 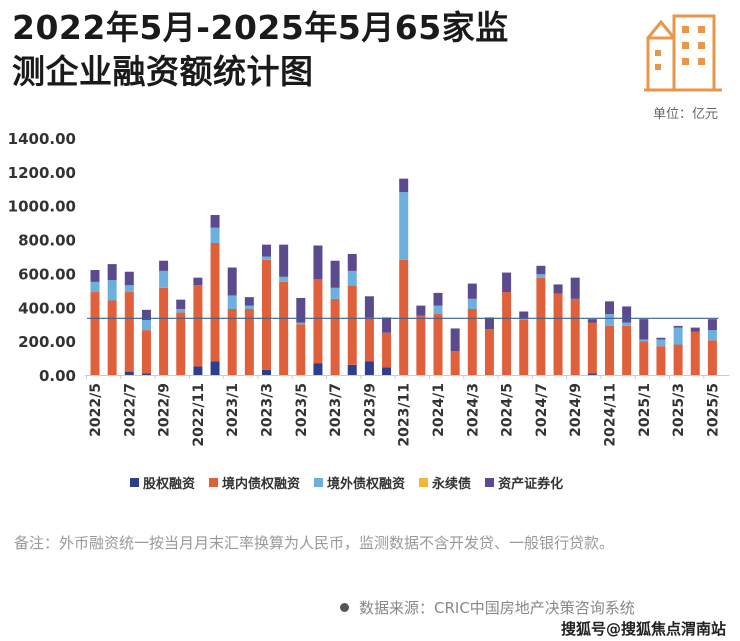 What do you see at coordinates (531, 484) in the screenshot?
I see `legend-label: 资产证券化` at bounding box center [531, 484].